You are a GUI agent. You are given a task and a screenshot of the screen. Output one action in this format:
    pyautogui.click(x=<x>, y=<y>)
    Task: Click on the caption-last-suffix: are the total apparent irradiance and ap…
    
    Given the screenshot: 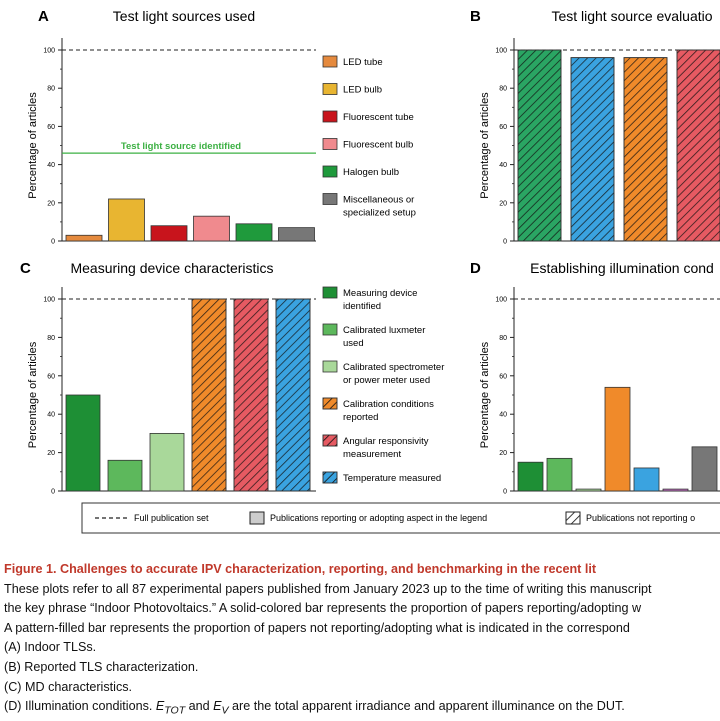 What is the action you would take?
    pyautogui.click(x=426, y=706)
    